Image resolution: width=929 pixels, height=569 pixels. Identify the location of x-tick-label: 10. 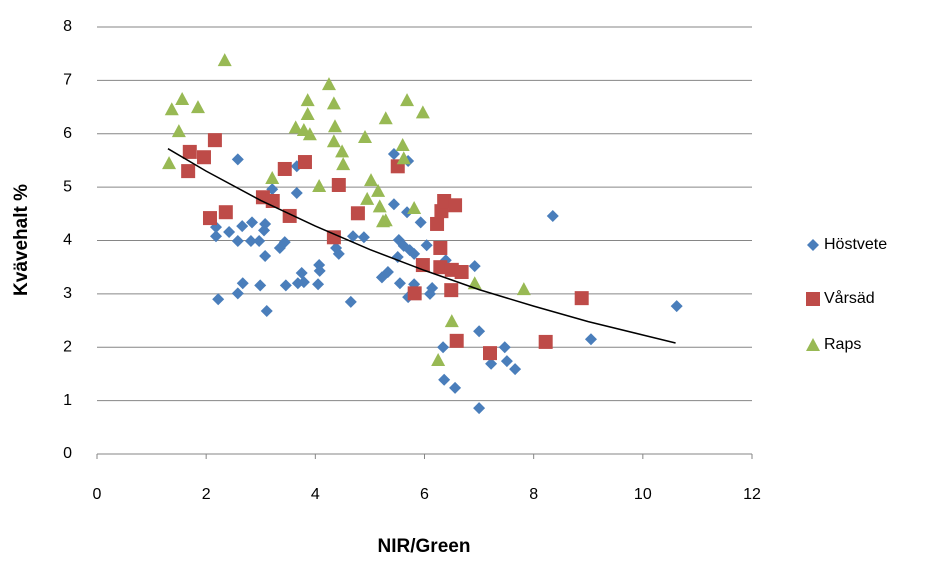
(643, 494).